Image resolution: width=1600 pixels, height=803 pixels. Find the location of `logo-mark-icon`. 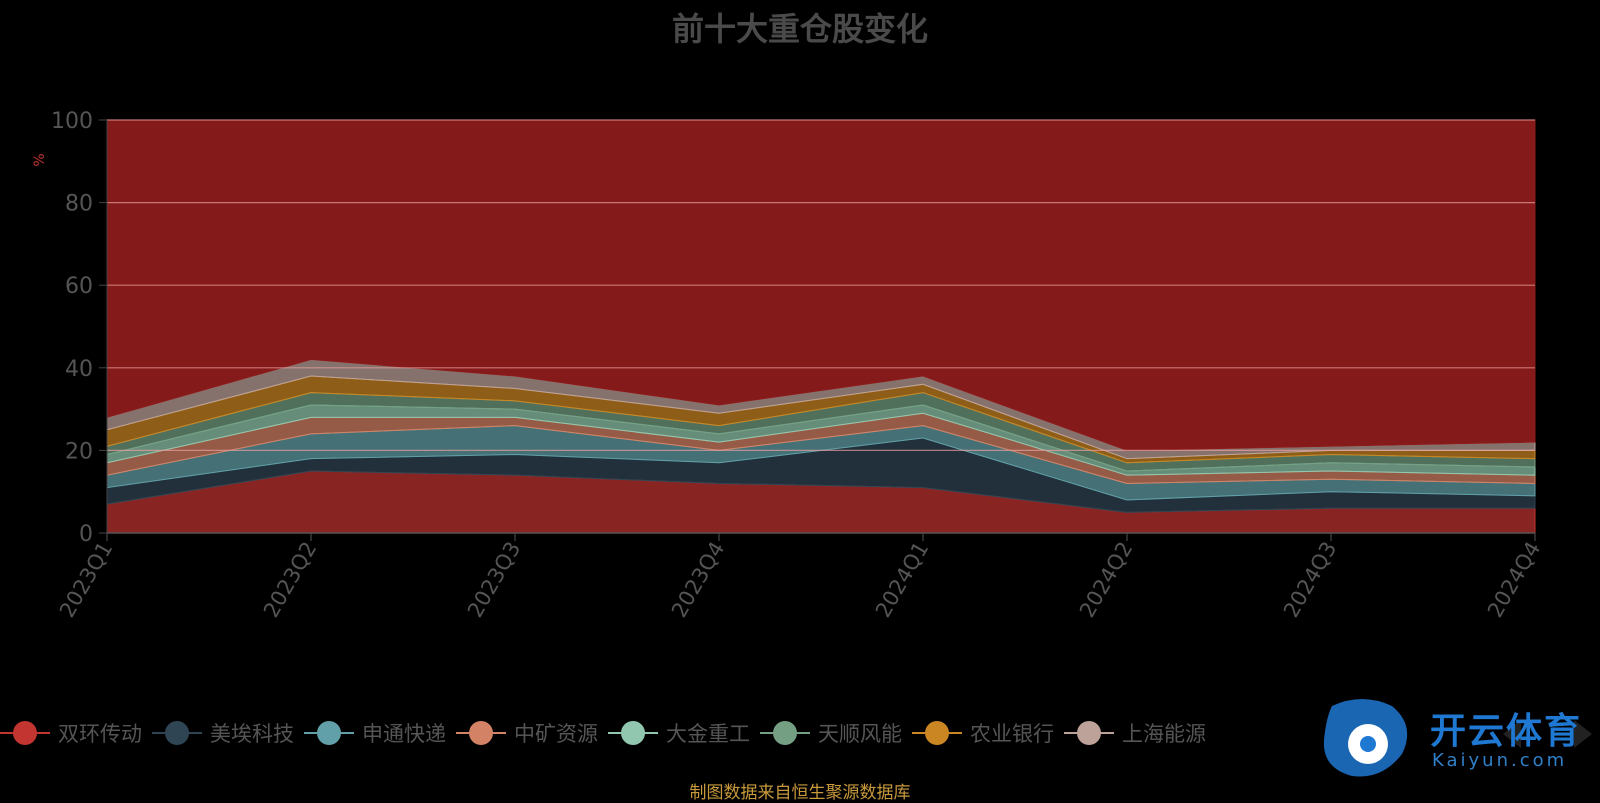

logo-mark-icon is located at coordinates (1365, 738).